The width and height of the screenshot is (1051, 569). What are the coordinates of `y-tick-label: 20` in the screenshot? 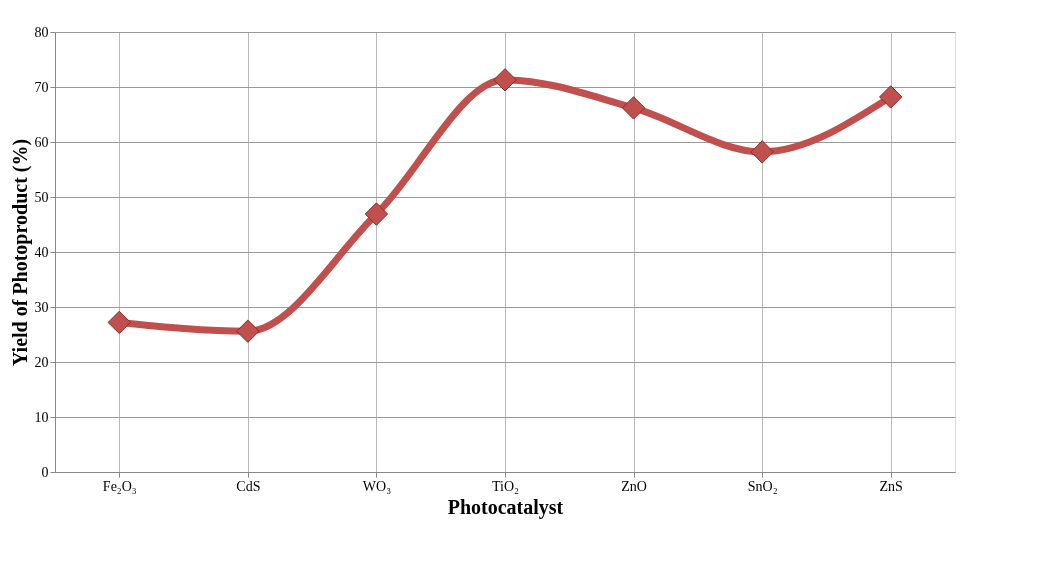 It's located at (41, 362).